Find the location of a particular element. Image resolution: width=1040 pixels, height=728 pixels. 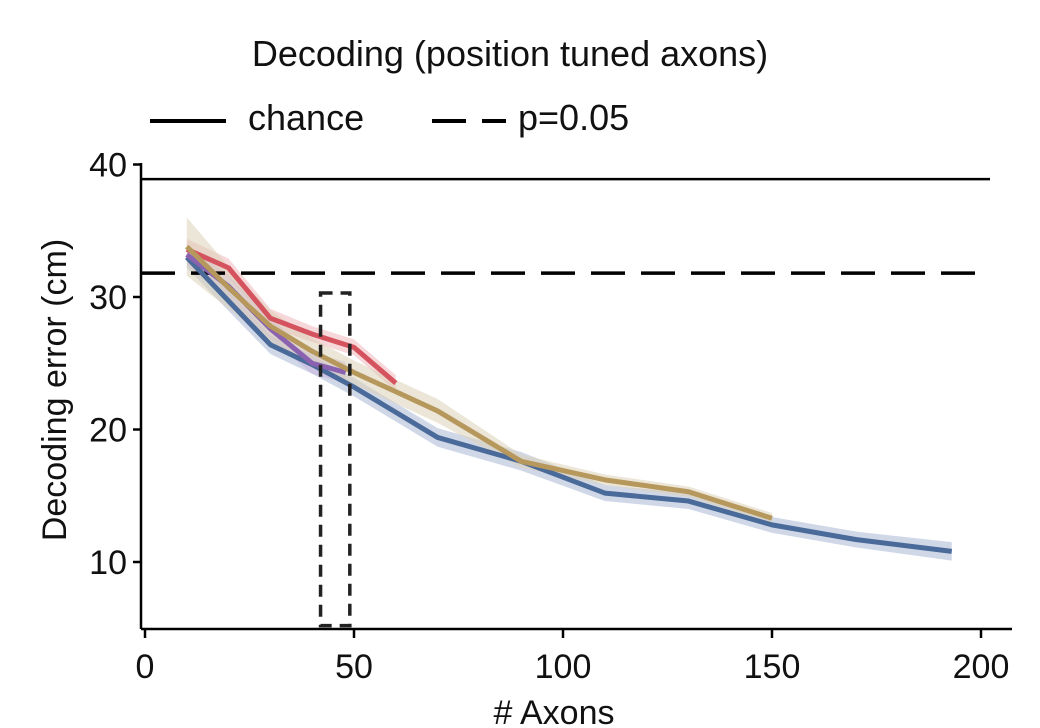

legend-label-chance: chance is located at coordinates (306, 117).